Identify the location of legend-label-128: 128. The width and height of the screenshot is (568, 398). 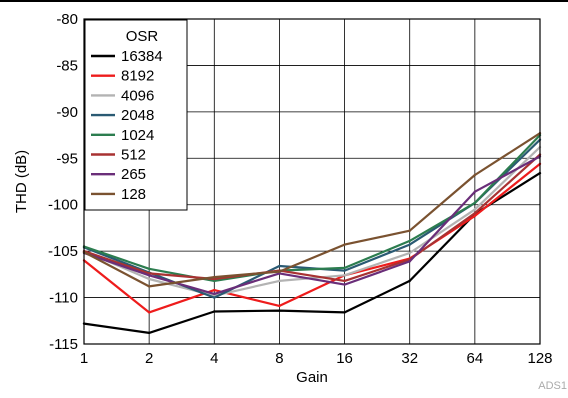
(133, 194).